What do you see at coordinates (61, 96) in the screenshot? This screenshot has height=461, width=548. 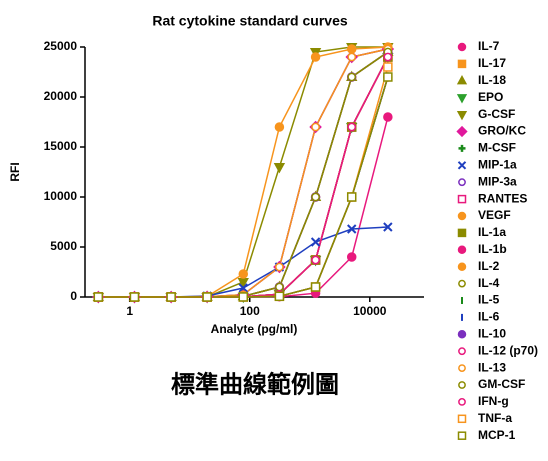 I see `y-tick-label: 20000` at bounding box center [61, 96].